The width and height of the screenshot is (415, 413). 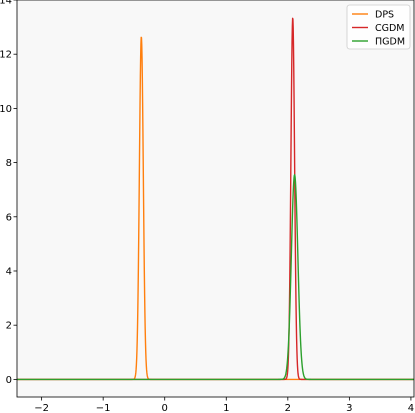 I want to click on x-tick-label: 4, so click(x=411, y=408).